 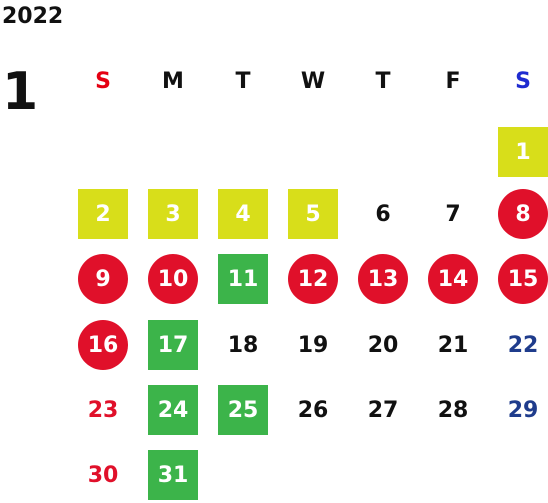 What do you see at coordinates (313, 410) in the screenshot?
I see `day-cell-26: 26` at bounding box center [313, 410].